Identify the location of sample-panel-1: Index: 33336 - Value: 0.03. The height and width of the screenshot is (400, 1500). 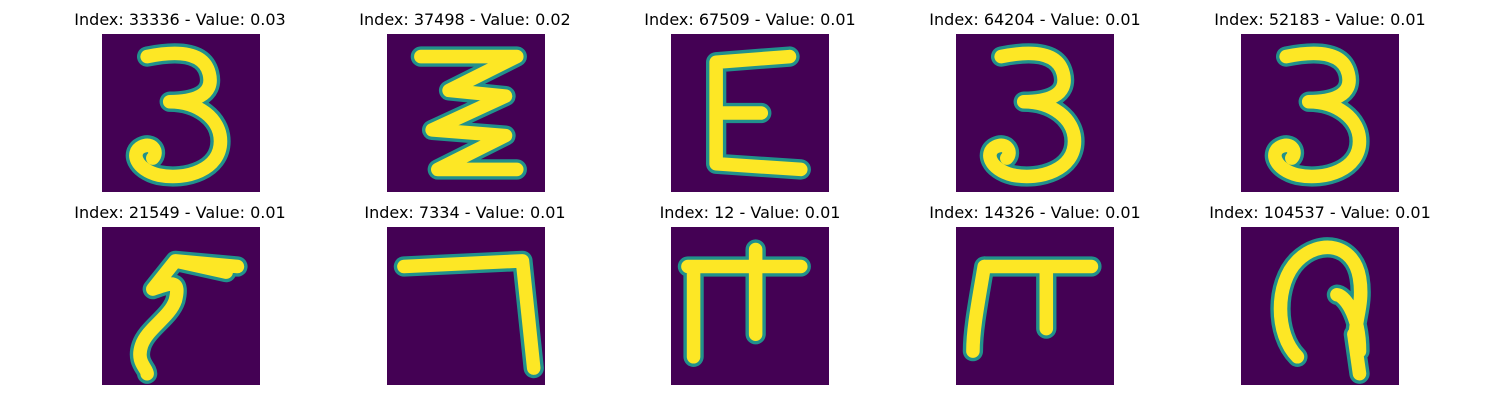
(180, 96).